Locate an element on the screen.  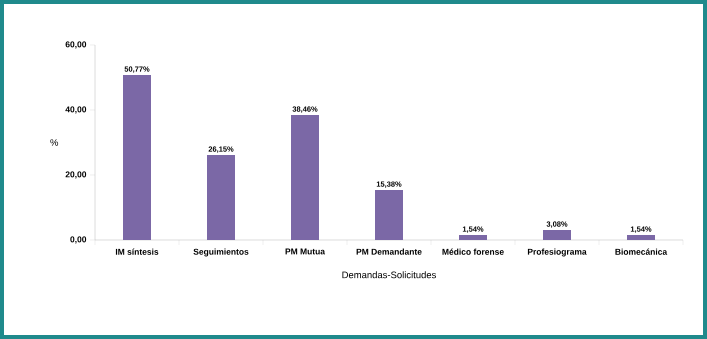
x-tick-label: Seguimientos is located at coordinates (220, 252).